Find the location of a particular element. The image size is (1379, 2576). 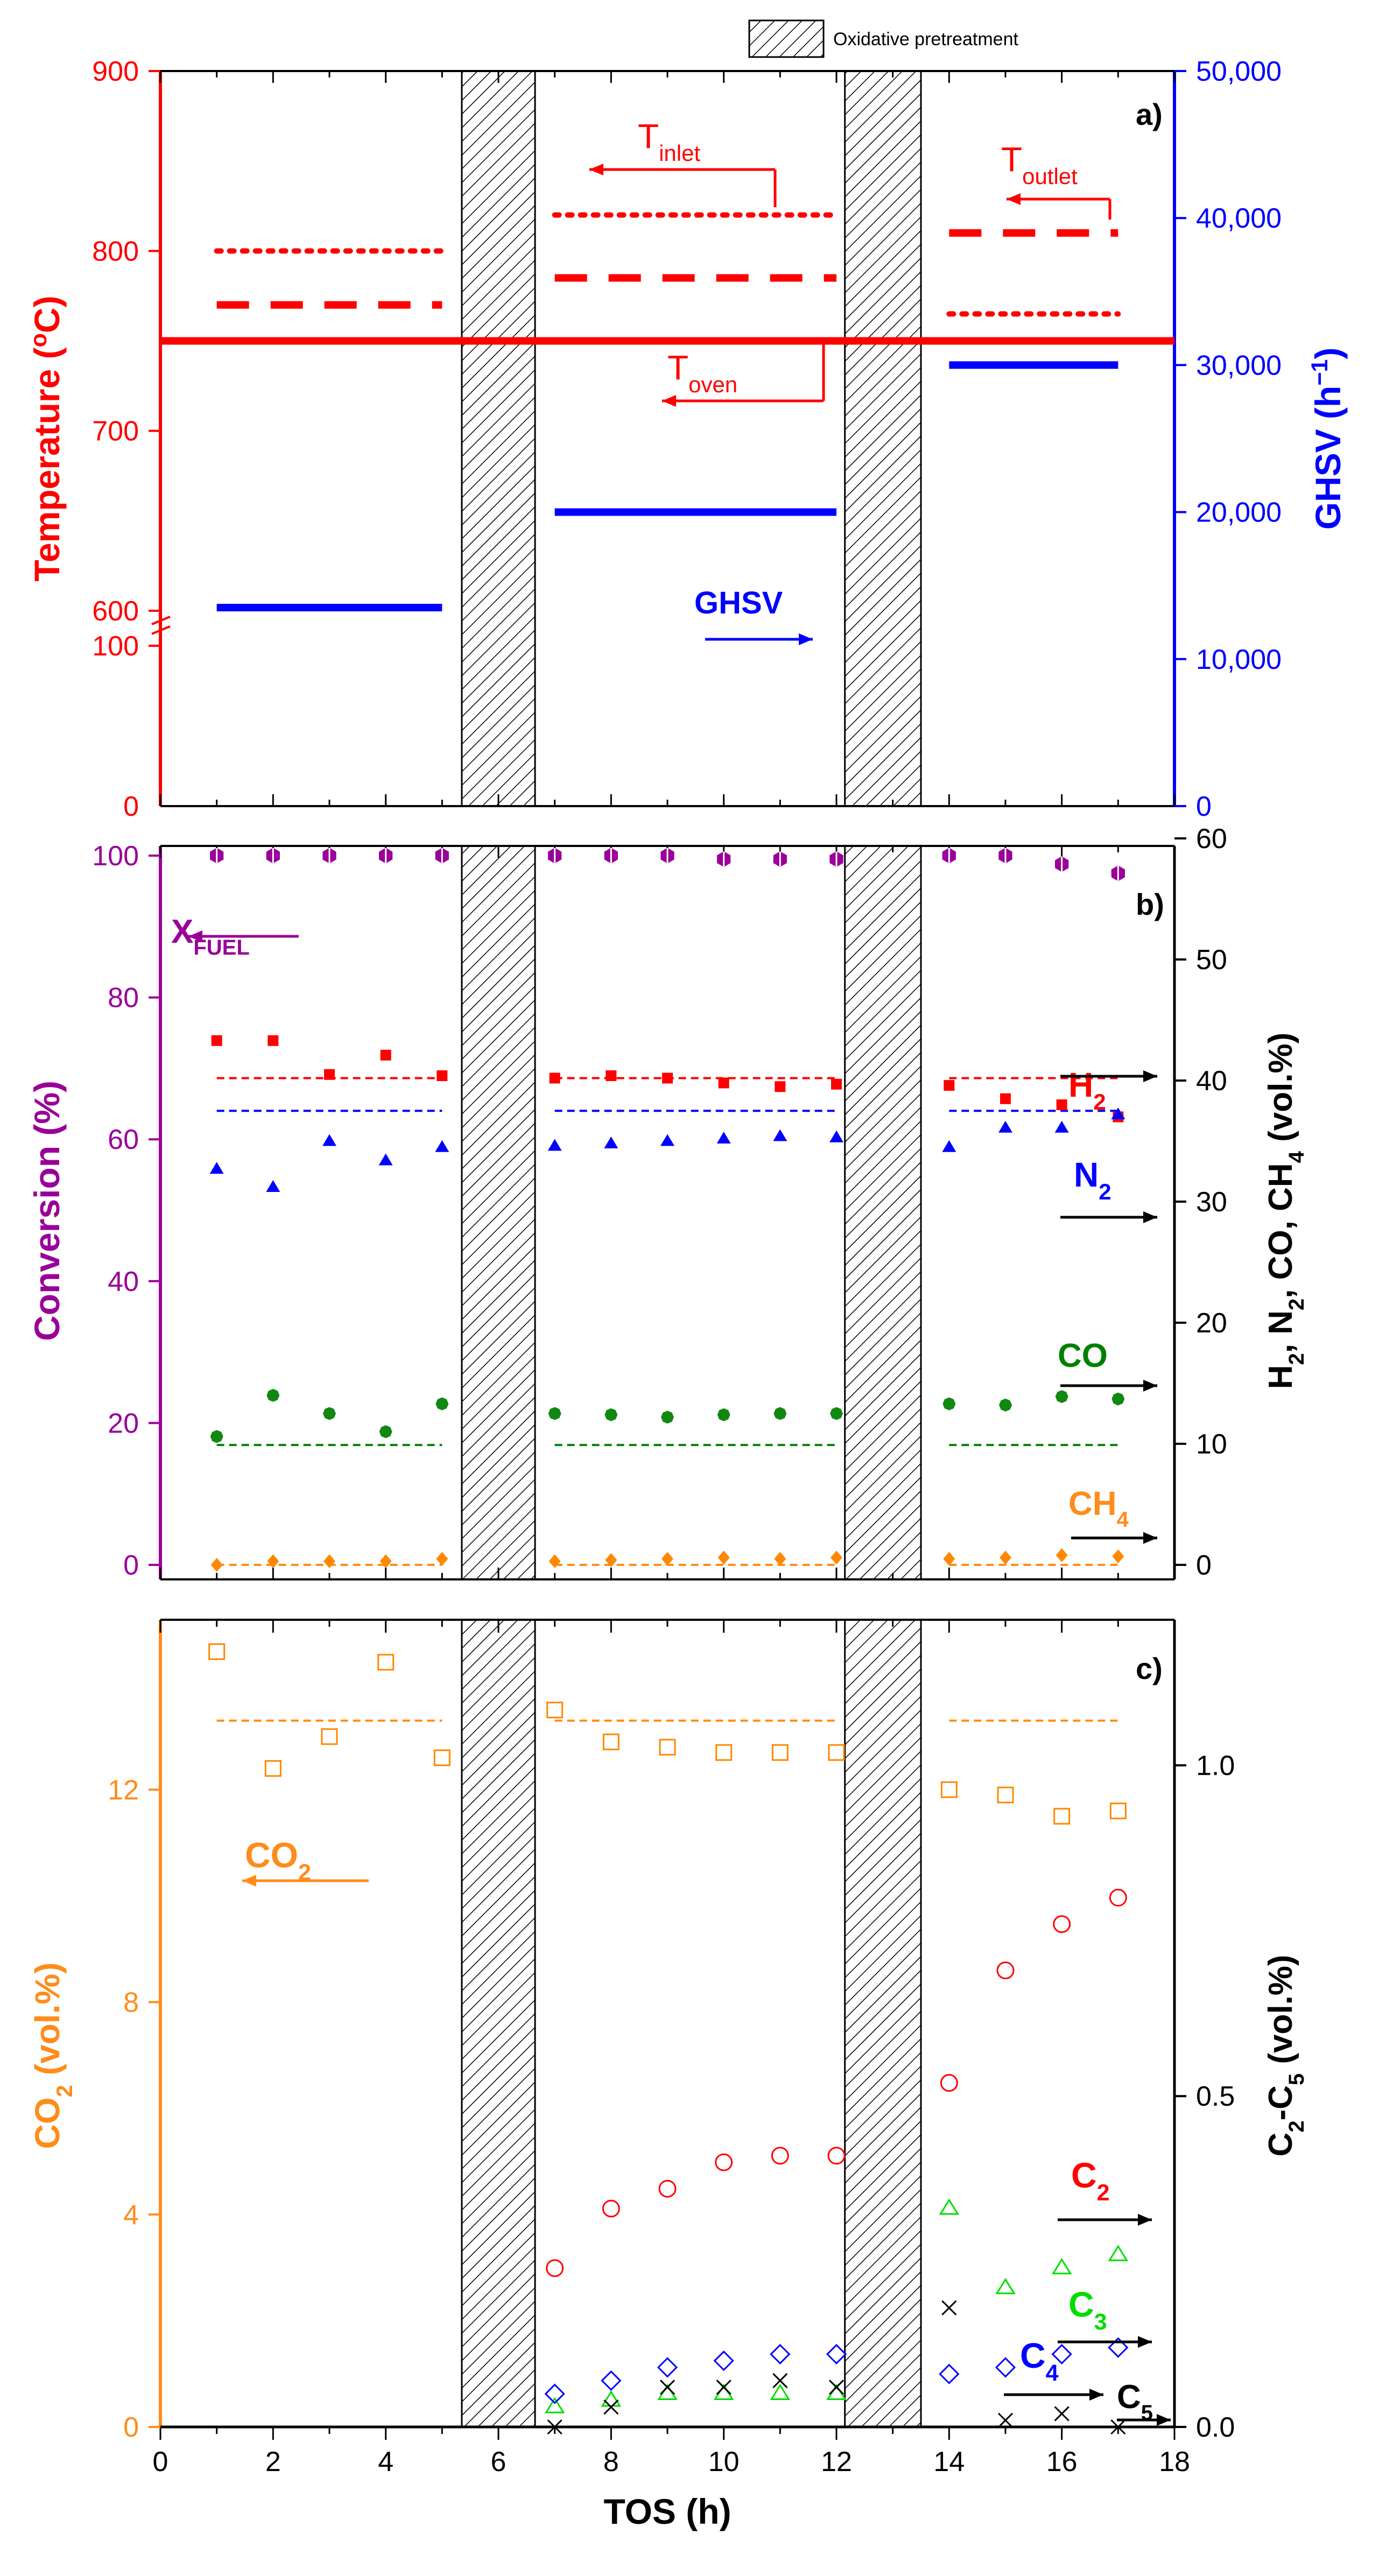

right-tick-label: 40,000 is located at coordinates (1239, 218).